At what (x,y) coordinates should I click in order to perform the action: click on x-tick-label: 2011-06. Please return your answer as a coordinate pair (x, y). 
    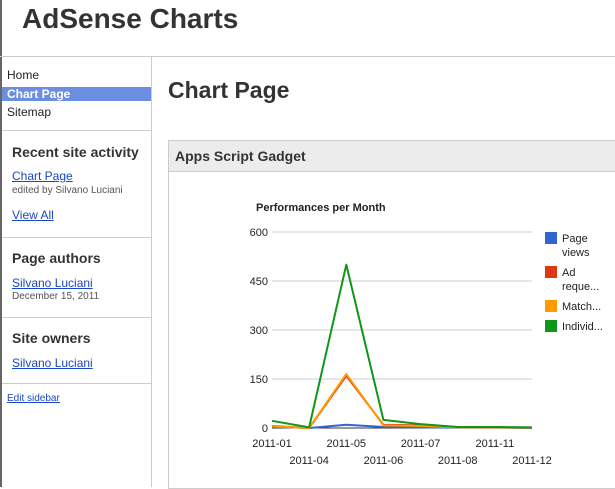
    Looking at the image, I should click on (384, 461).